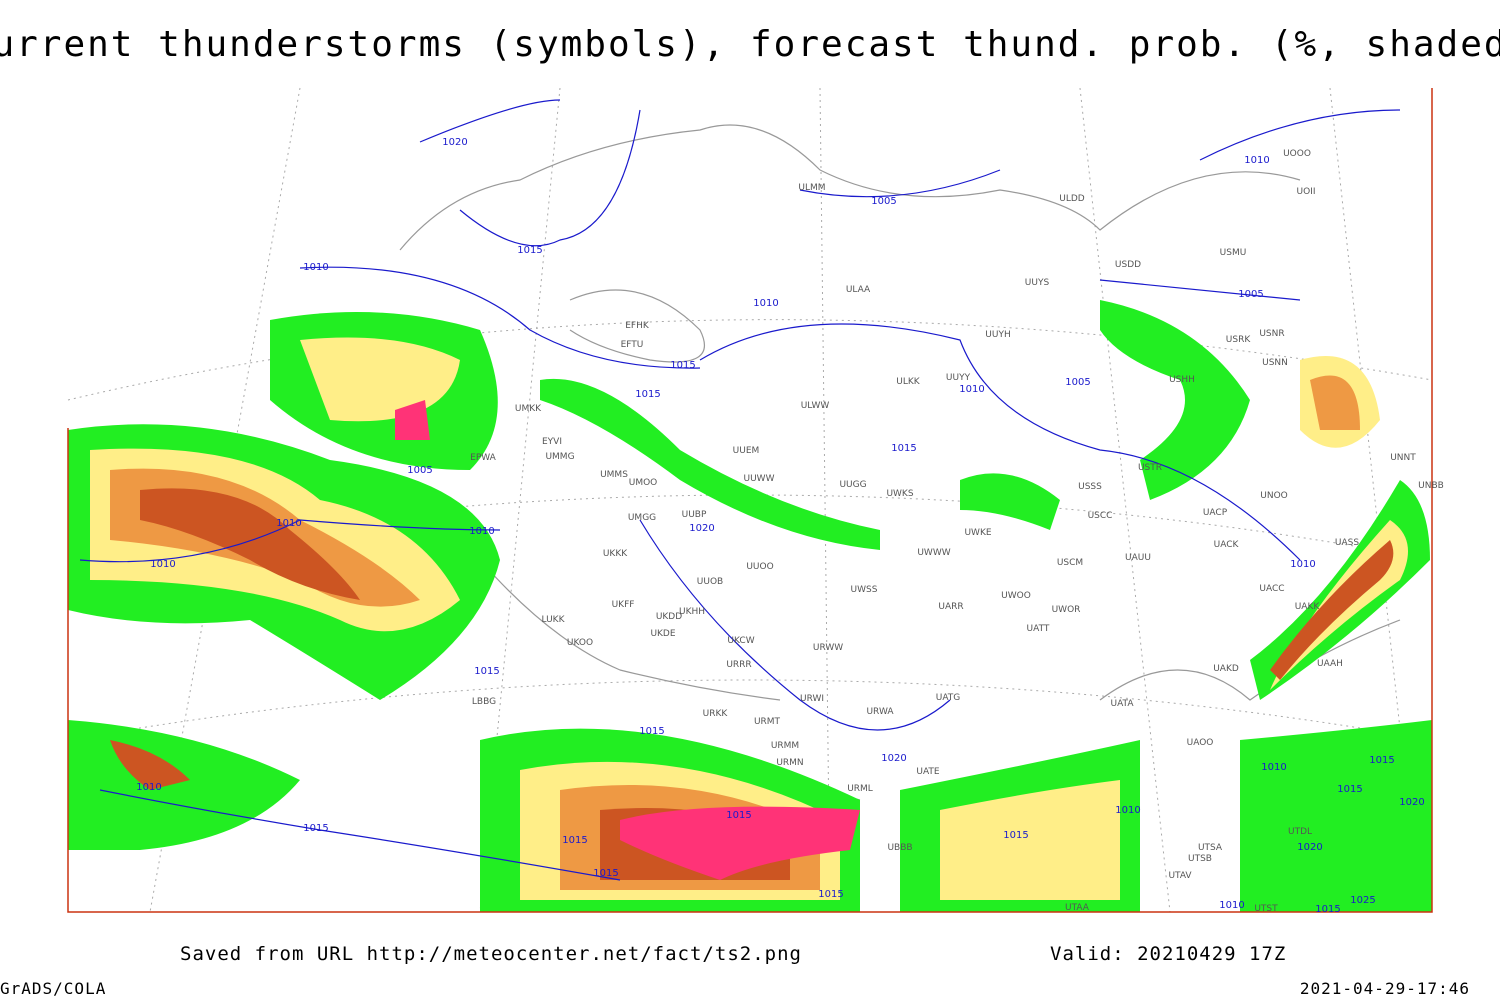 The height and width of the screenshot is (1000, 1500). Describe the element at coordinates (694, 515) in the screenshot. I see `station-code: UUBP` at that location.